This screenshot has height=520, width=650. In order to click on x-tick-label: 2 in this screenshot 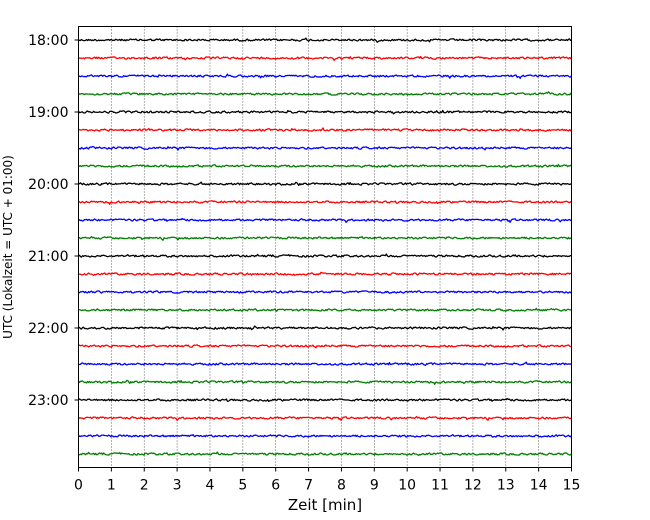, I will do `click(144, 486)`.